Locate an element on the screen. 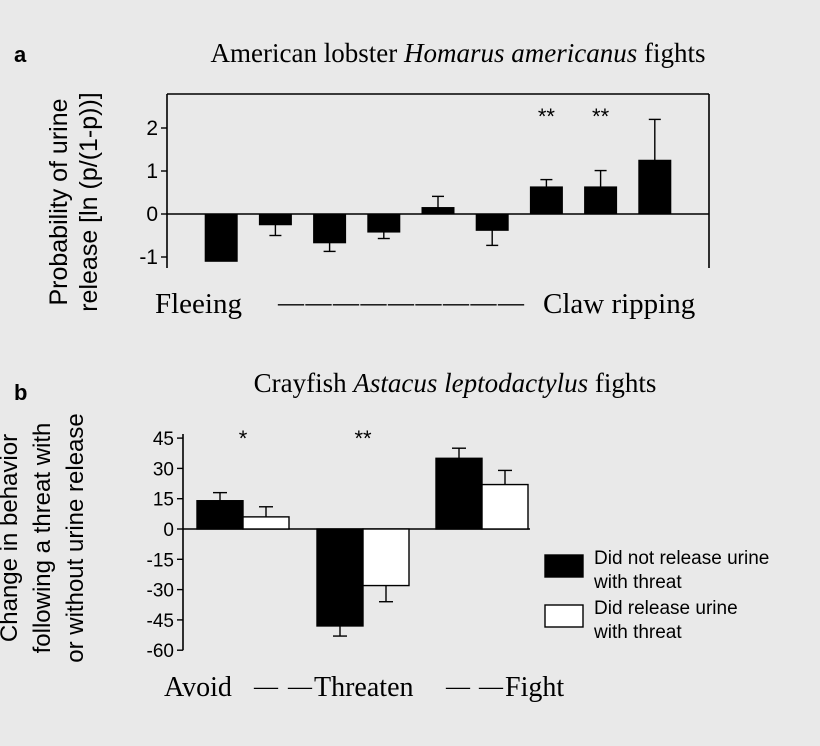 The width and height of the screenshot is (820, 746). y-tick-label: 1 is located at coordinates (152, 171).